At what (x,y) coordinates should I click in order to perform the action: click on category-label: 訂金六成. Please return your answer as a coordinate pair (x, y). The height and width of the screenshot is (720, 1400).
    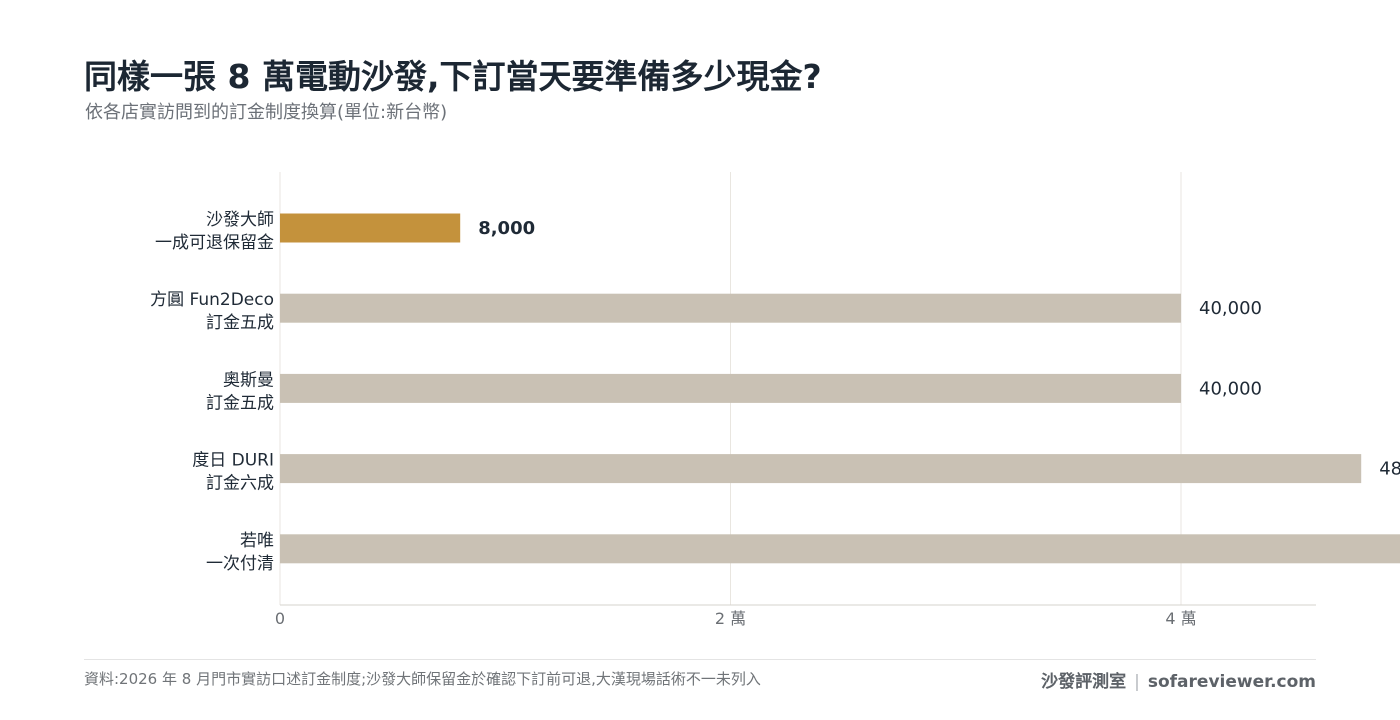
    Looking at the image, I should click on (240, 484).